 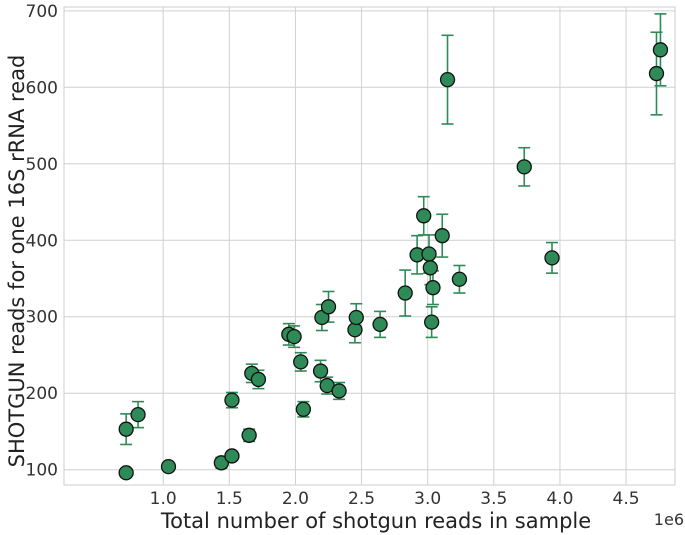 What do you see at coordinates (17, 261) in the screenshot?
I see `y-axis-label: SHOTGUN reads for one 16S rRNA read` at bounding box center [17, 261].